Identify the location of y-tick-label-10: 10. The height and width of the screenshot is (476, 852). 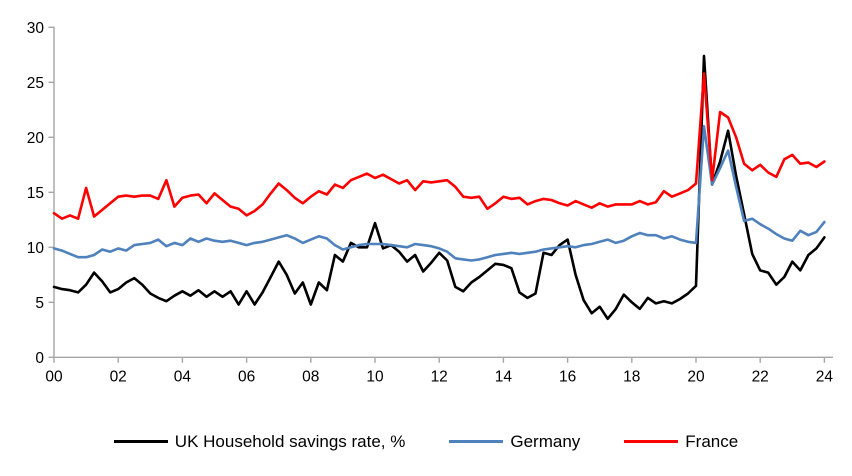
(36, 248).